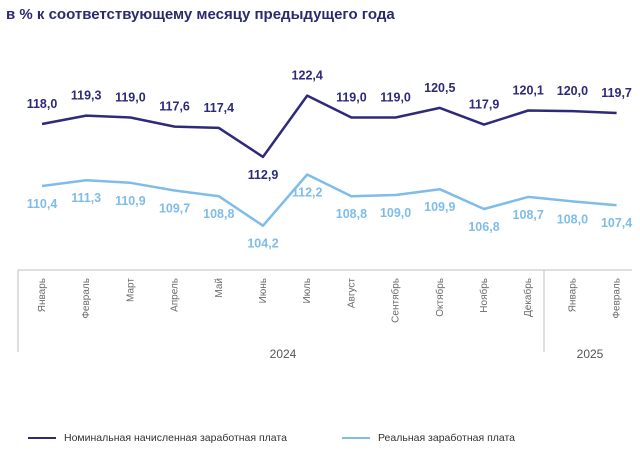 The image size is (640, 464). I want to click on data-label-0-11: 120,1, so click(528, 90).